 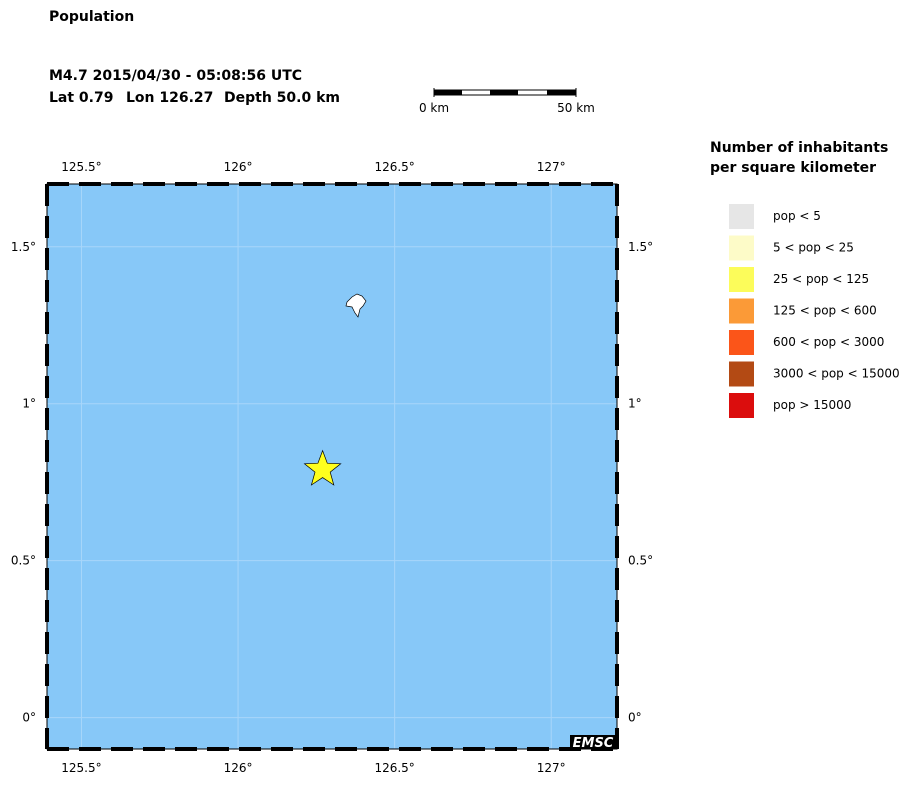 What do you see at coordinates (175, 76) in the screenshot?
I see `event-line: M4.7 2015/04/30 - 05:08:56 UTC` at bounding box center [175, 76].